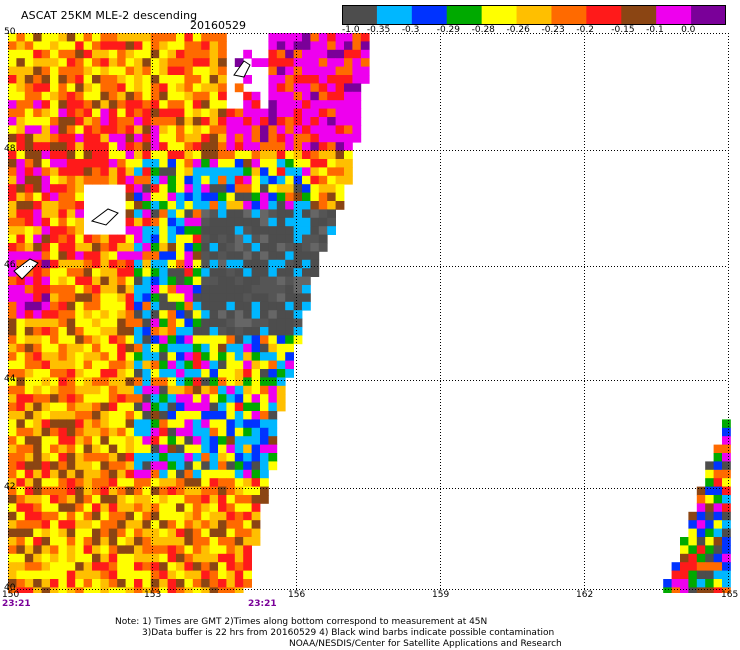  I want to click on colorbar-tick-label: -0.15, so click(623, 30).